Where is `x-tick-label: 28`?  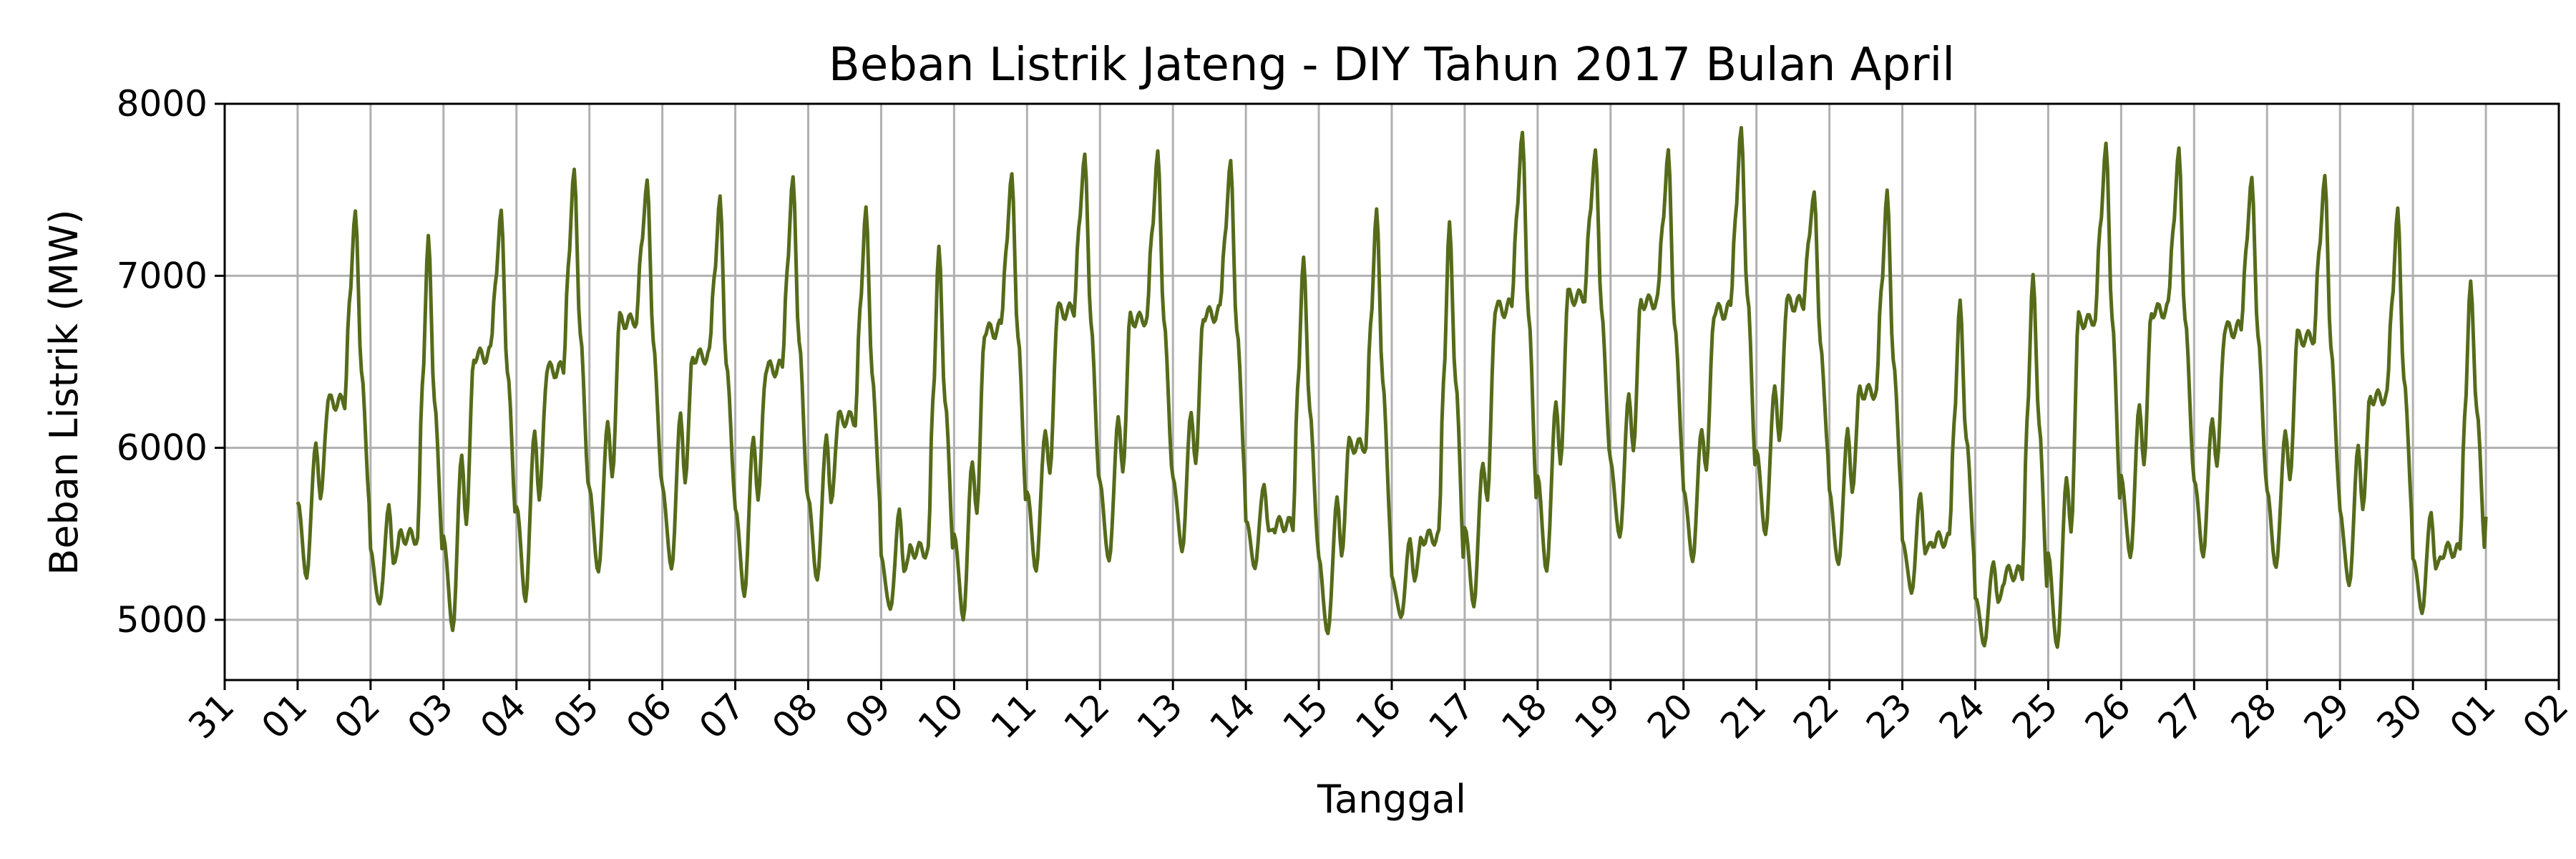
x-tick-label: 28 is located at coordinates (2254, 716).